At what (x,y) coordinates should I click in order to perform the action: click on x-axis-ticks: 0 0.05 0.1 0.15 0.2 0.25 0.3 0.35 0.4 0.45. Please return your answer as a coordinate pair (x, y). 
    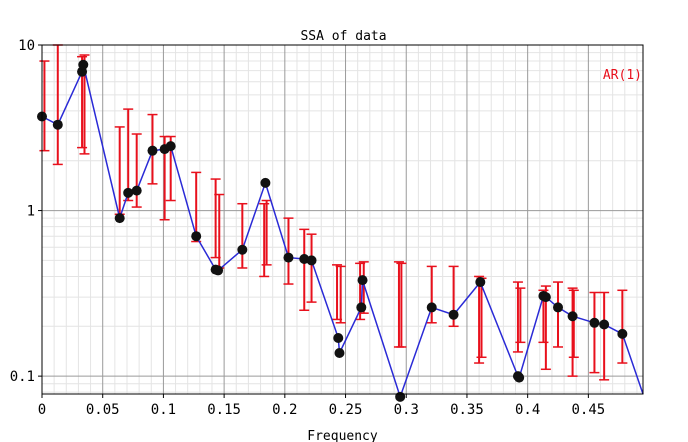
    Looking at the image, I should click on (321, 406).